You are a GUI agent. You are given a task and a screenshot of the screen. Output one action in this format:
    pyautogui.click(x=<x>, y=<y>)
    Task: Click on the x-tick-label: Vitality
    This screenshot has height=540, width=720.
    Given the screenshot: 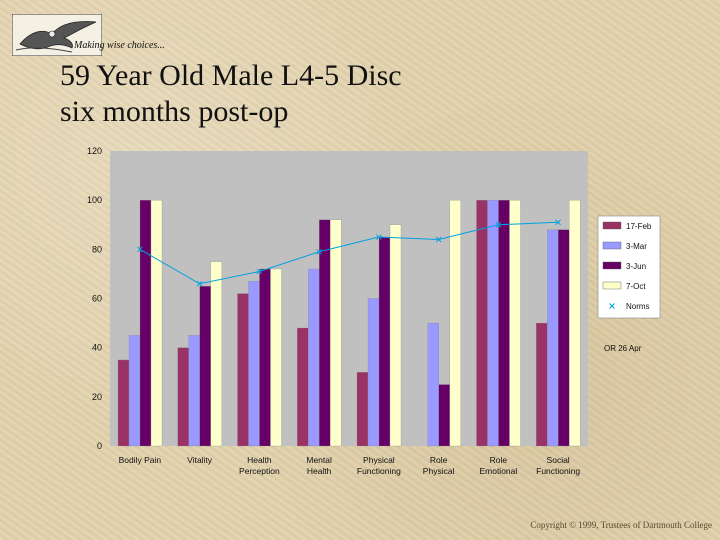 What is the action you would take?
    pyautogui.click(x=200, y=460)
    